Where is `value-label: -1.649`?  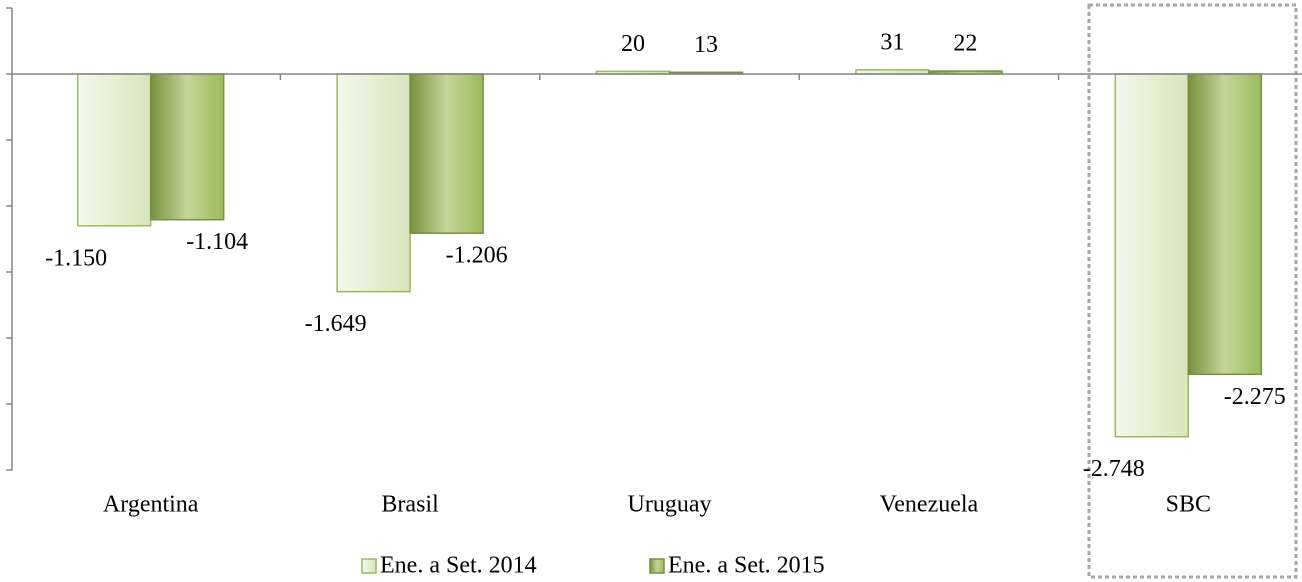
value-label: -1.649 is located at coordinates (336, 324).